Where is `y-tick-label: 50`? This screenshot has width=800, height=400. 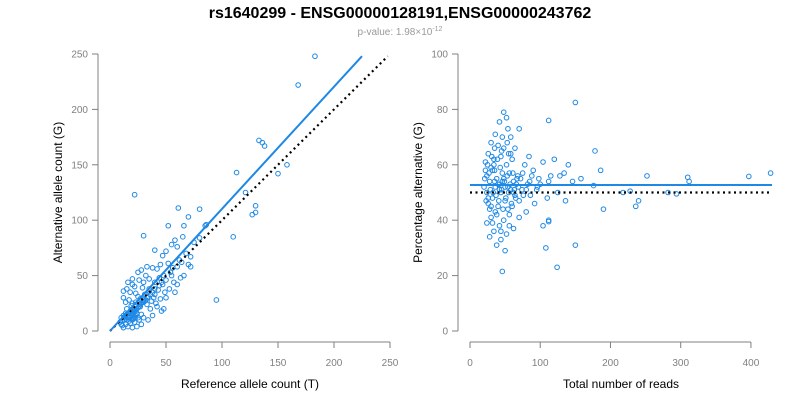 y-tick-label: 50 is located at coordinates (83, 276).